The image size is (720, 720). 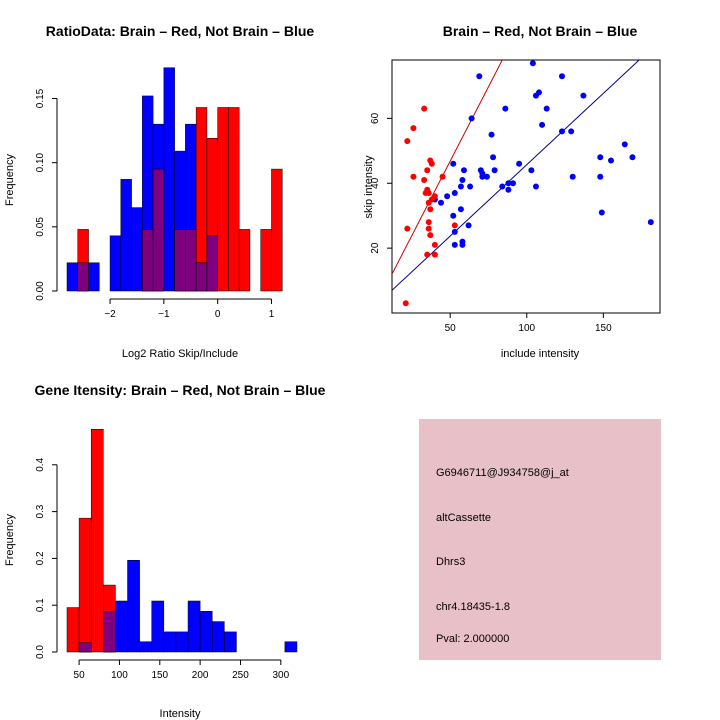 I want to click on scatter-xlabel: include intensity, so click(x=540, y=354).